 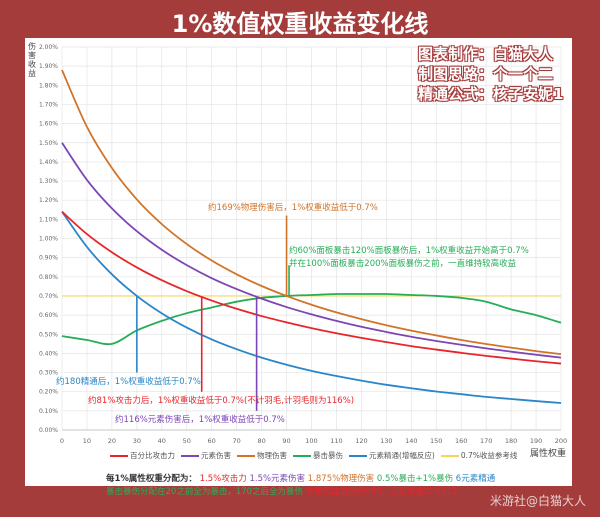 What do you see at coordinates (223, 479) in the screenshot?
I see `note-atk: 1.5%攻击力` at bounding box center [223, 479].